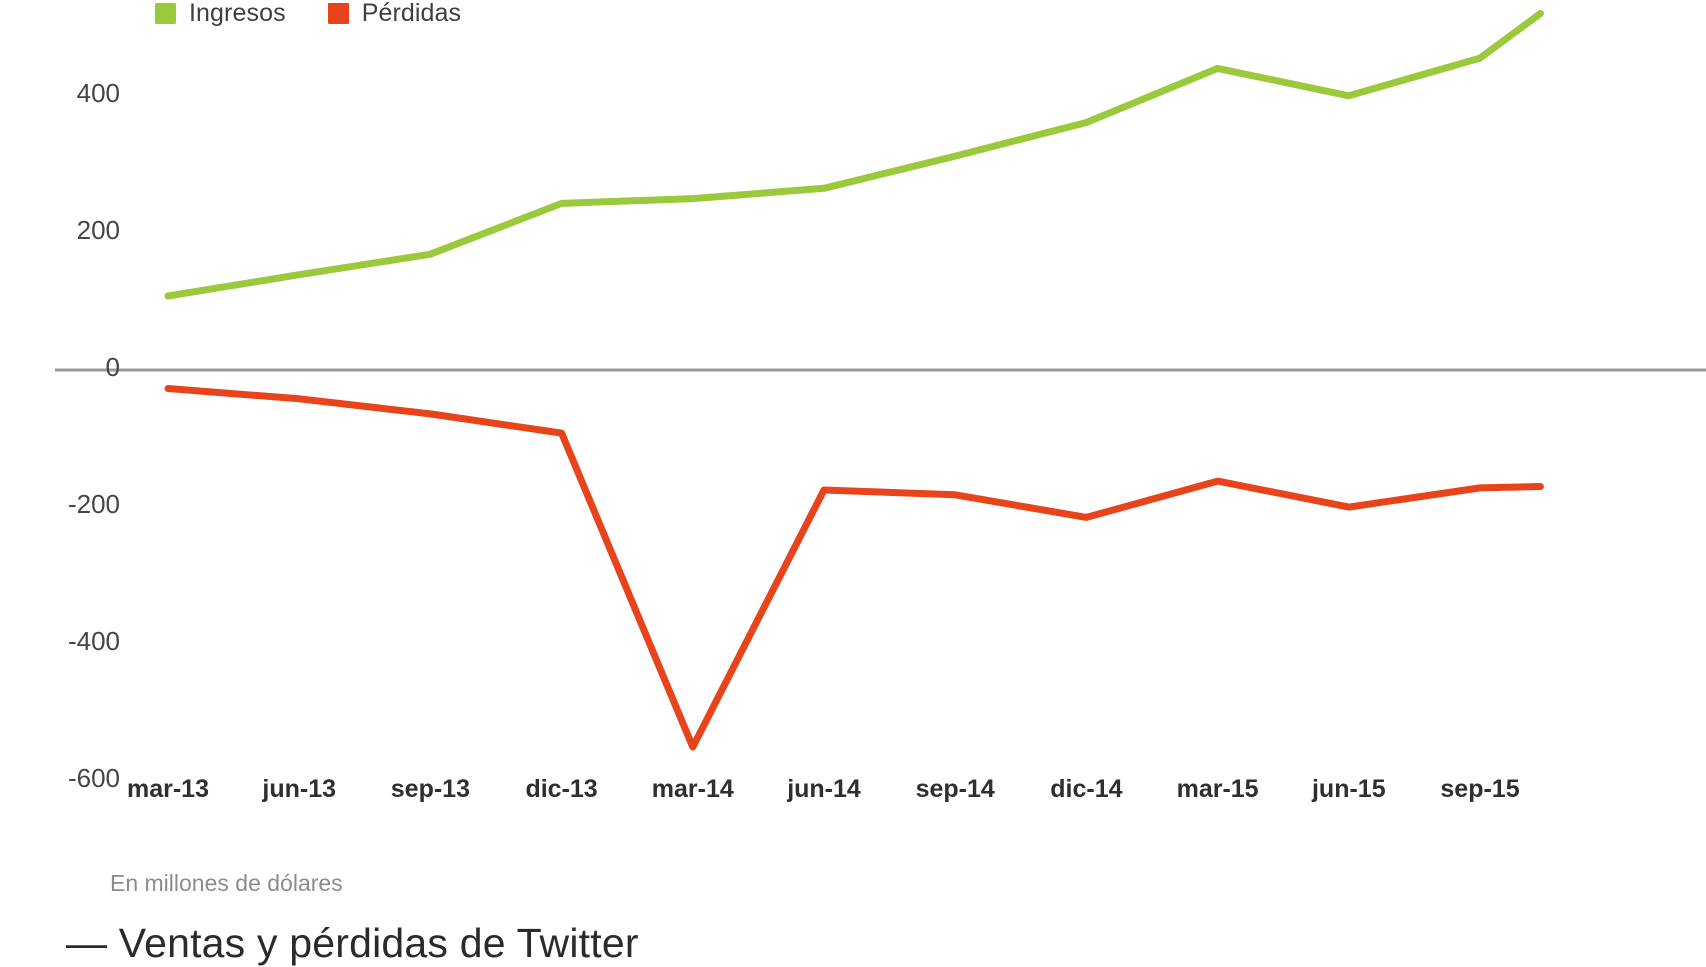 This screenshot has height=967, width=1706. Describe the element at coordinates (98, 92) in the screenshot. I see `y-axis-tick-400: 400` at that location.